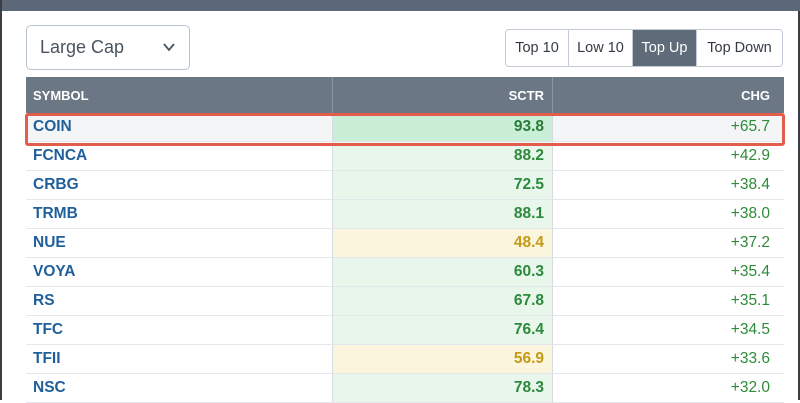 The height and width of the screenshot is (403, 800). What do you see at coordinates (44, 300) in the screenshot?
I see `symbol-link: RS` at bounding box center [44, 300].